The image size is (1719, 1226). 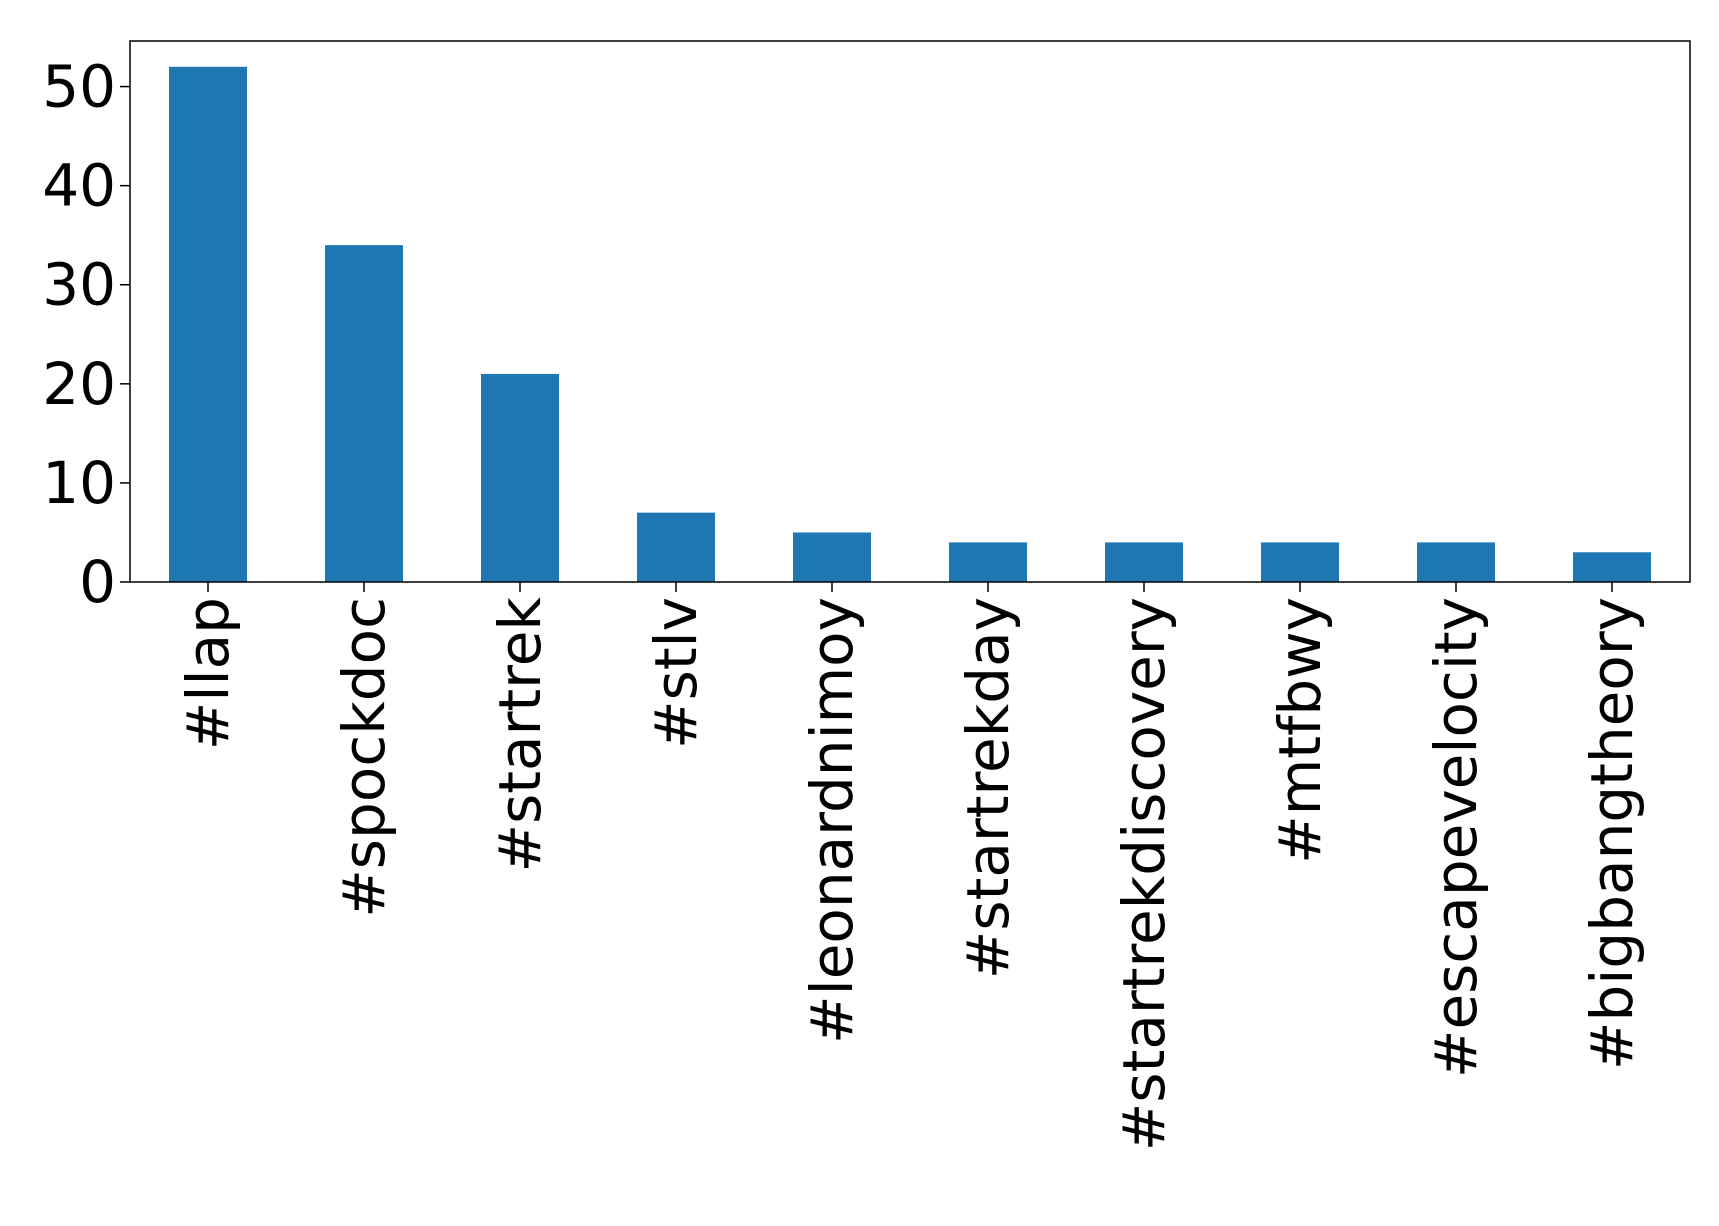 What do you see at coordinates (832, 557) in the screenshot?
I see `bar-leonardnimoy` at bounding box center [832, 557].